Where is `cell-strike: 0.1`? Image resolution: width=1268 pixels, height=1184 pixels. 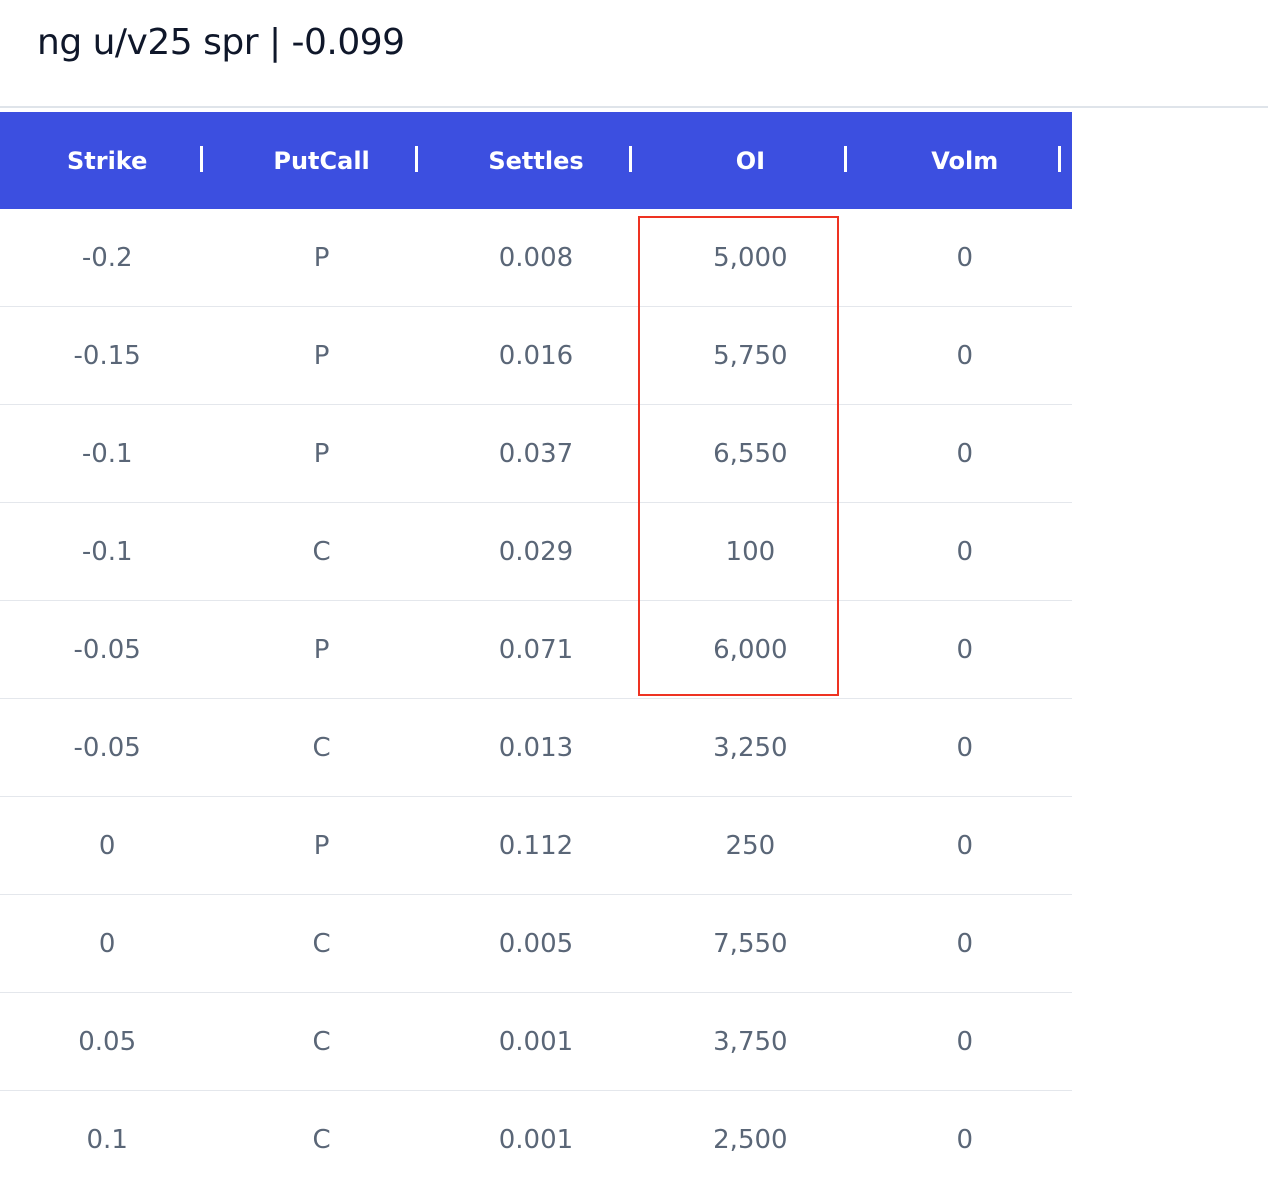
cell-strike: 0.1 is located at coordinates (107, 1139).